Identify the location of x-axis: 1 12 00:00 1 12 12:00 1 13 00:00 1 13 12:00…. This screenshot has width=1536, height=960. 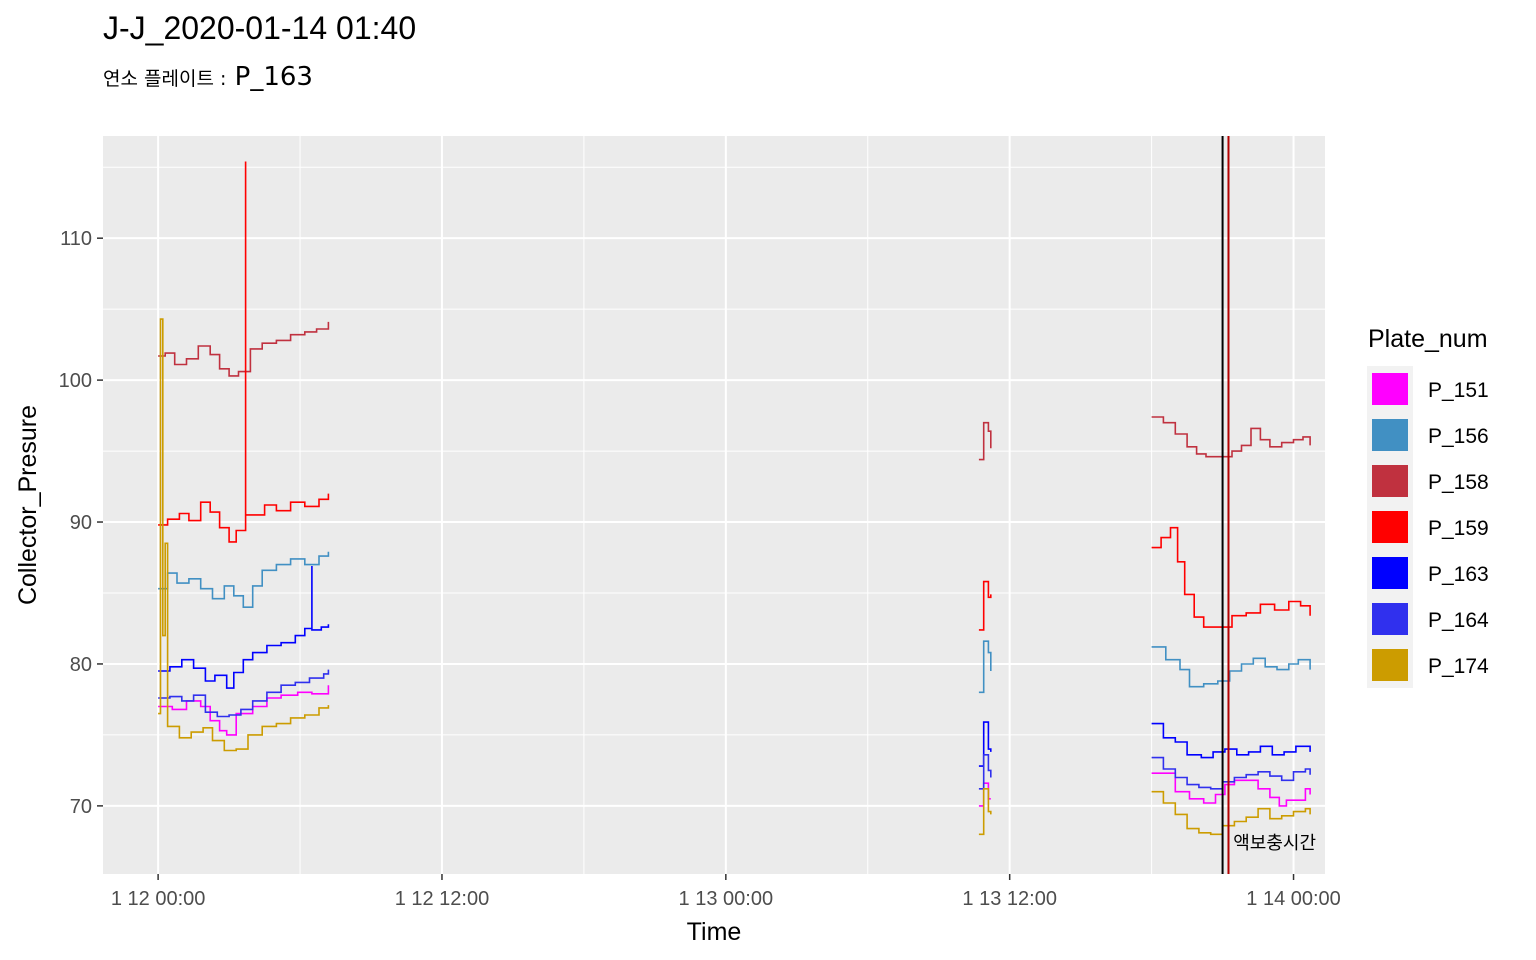
(726, 892).